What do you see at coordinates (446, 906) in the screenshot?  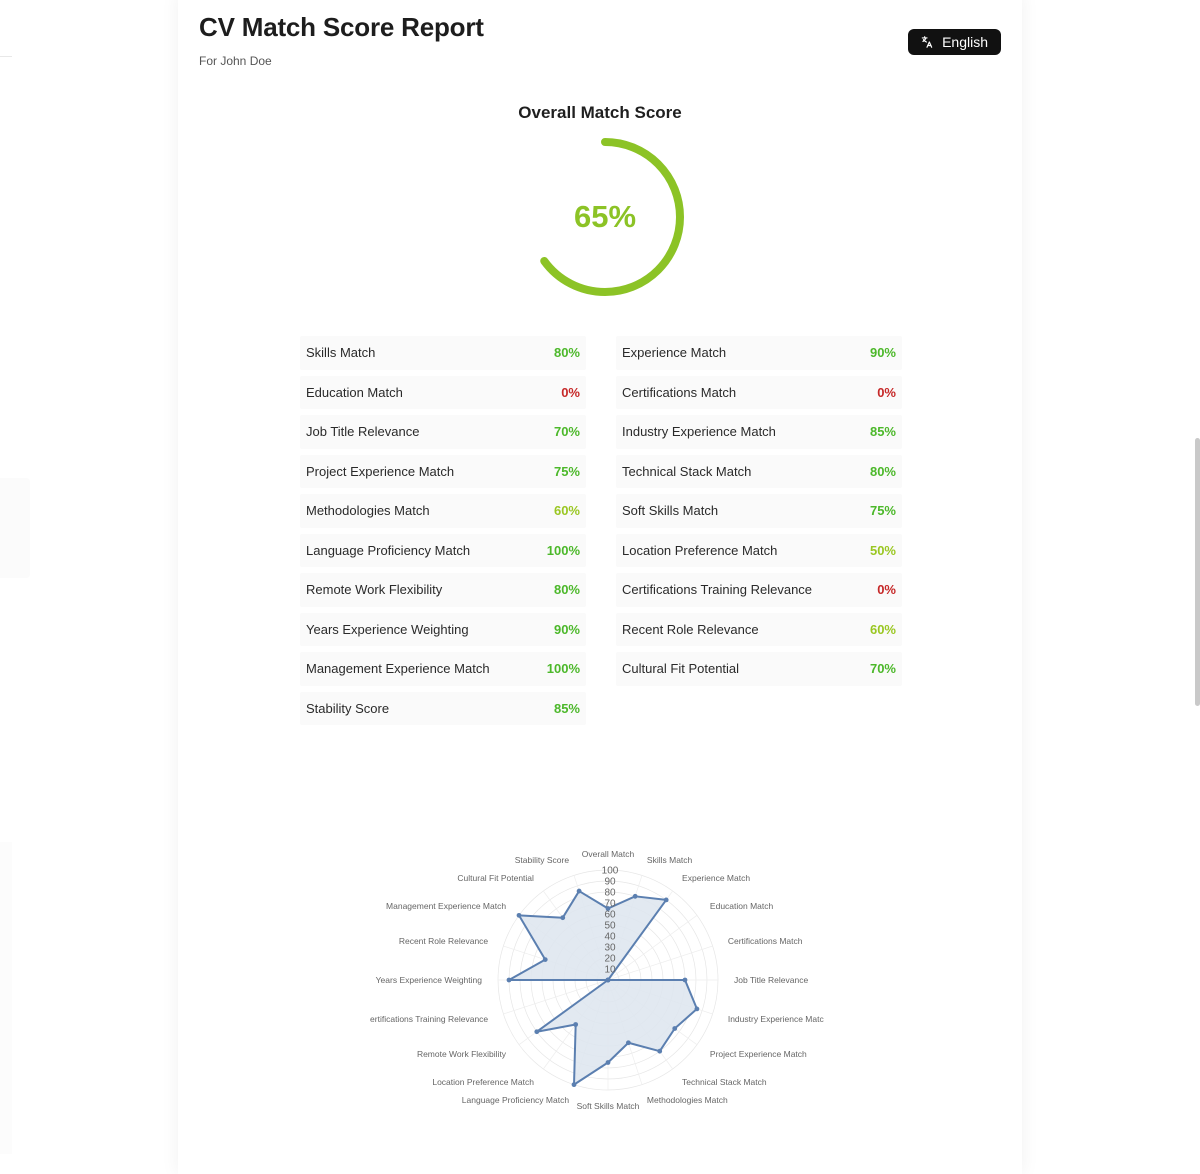 I see `radar-category-label: Management Experience Match` at bounding box center [446, 906].